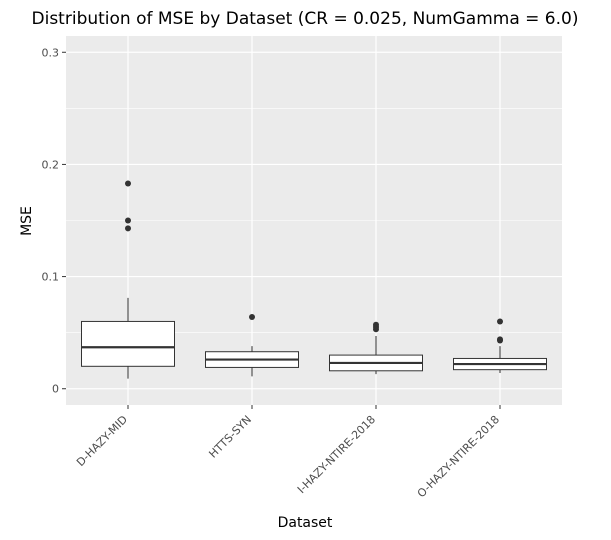 The height and width of the screenshot is (540, 611). Describe the element at coordinates (27, 221) in the screenshot. I see `y-axis-title: MSE` at that location.